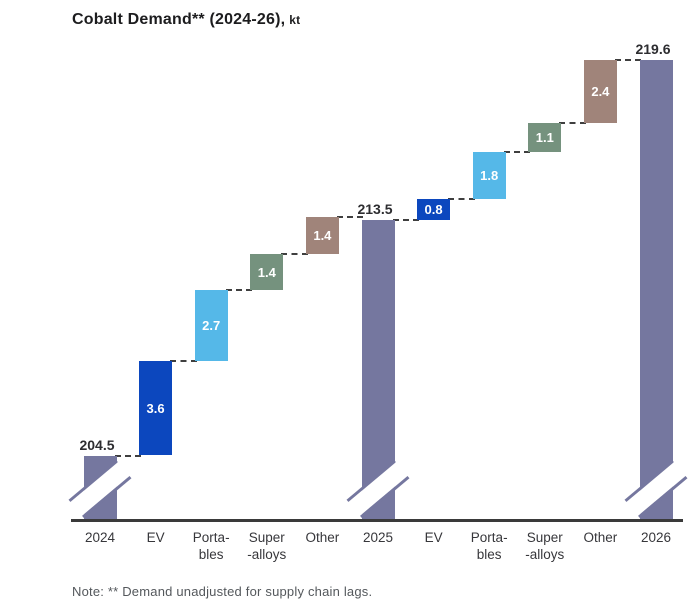 This screenshot has width=694, height=609. I want to click on delta-bar-super: 1.1, so click(545, 137).